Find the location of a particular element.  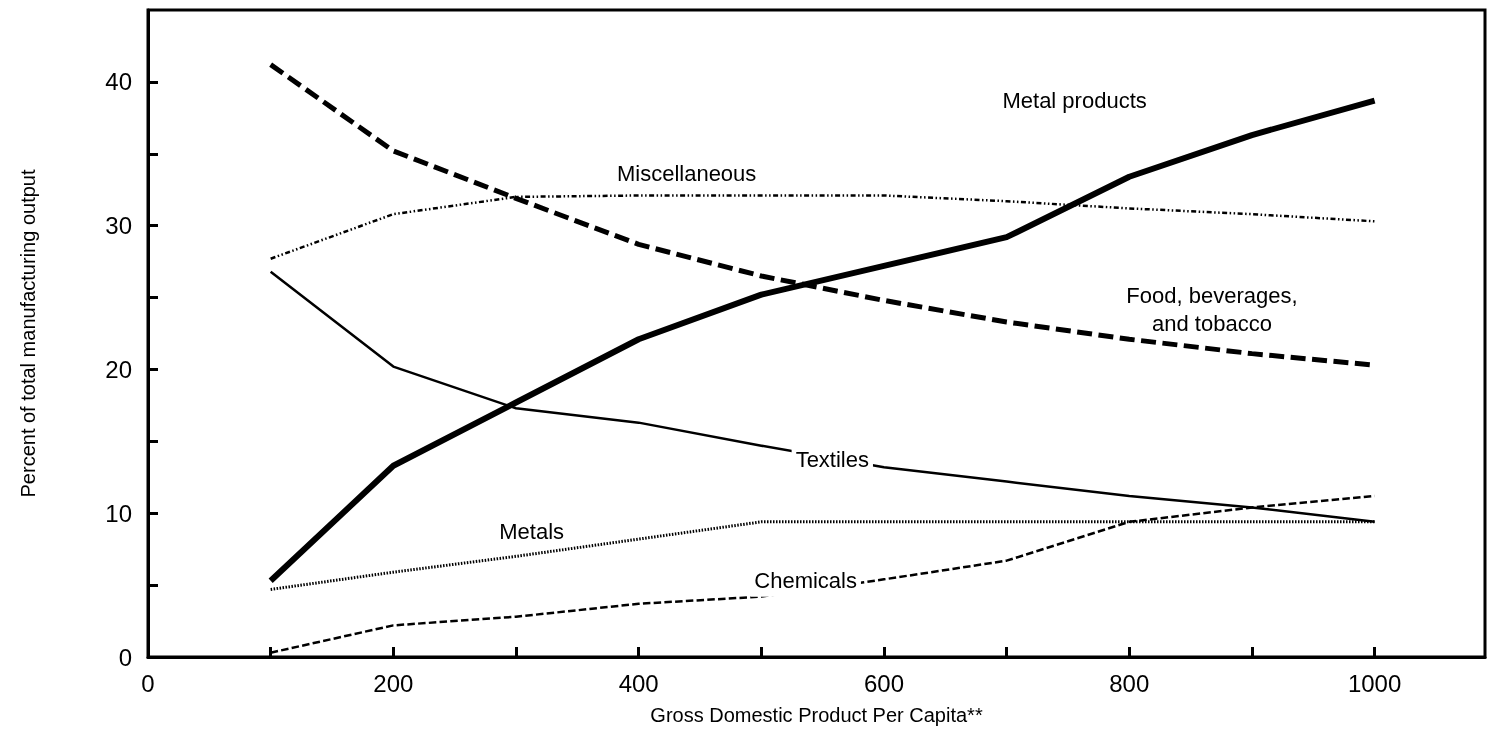

series-label: Metals is located at coordinates (532, 531).